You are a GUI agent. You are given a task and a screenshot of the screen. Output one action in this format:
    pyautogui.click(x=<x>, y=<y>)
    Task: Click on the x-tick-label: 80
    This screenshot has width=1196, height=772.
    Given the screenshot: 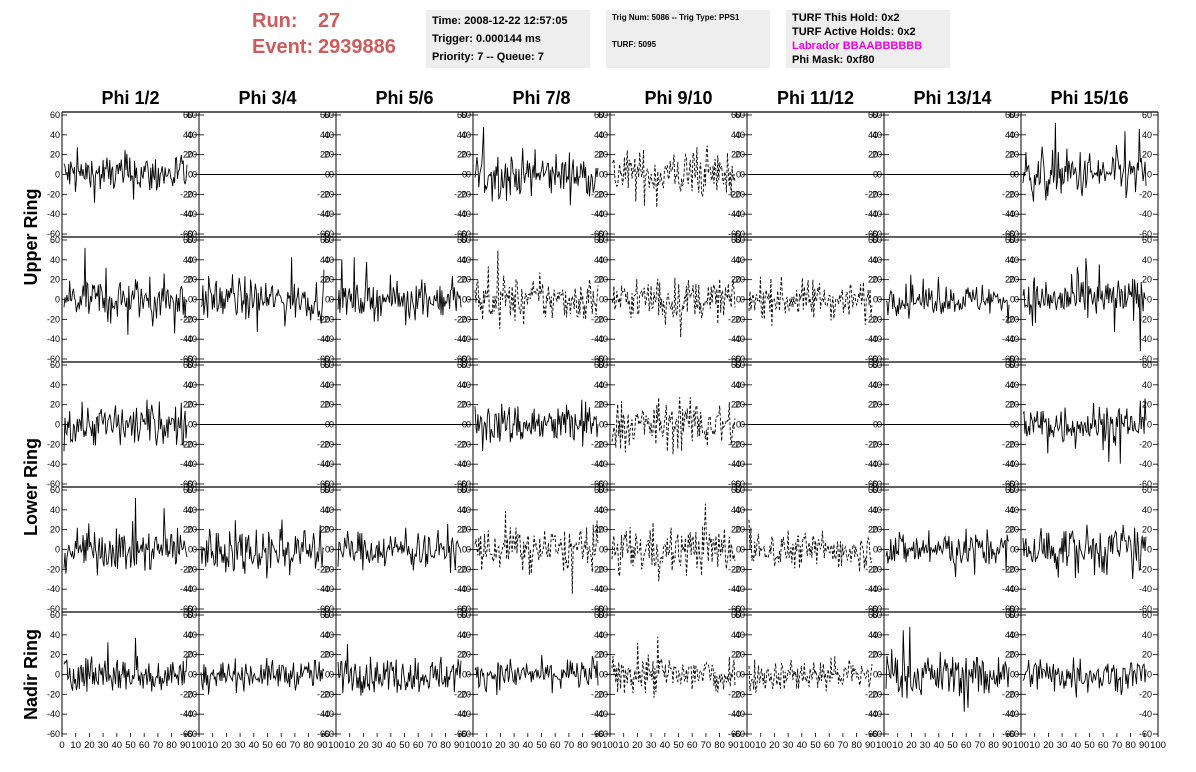 What is the action you would take?
    pyautogui.click(x=171, y=745)
    